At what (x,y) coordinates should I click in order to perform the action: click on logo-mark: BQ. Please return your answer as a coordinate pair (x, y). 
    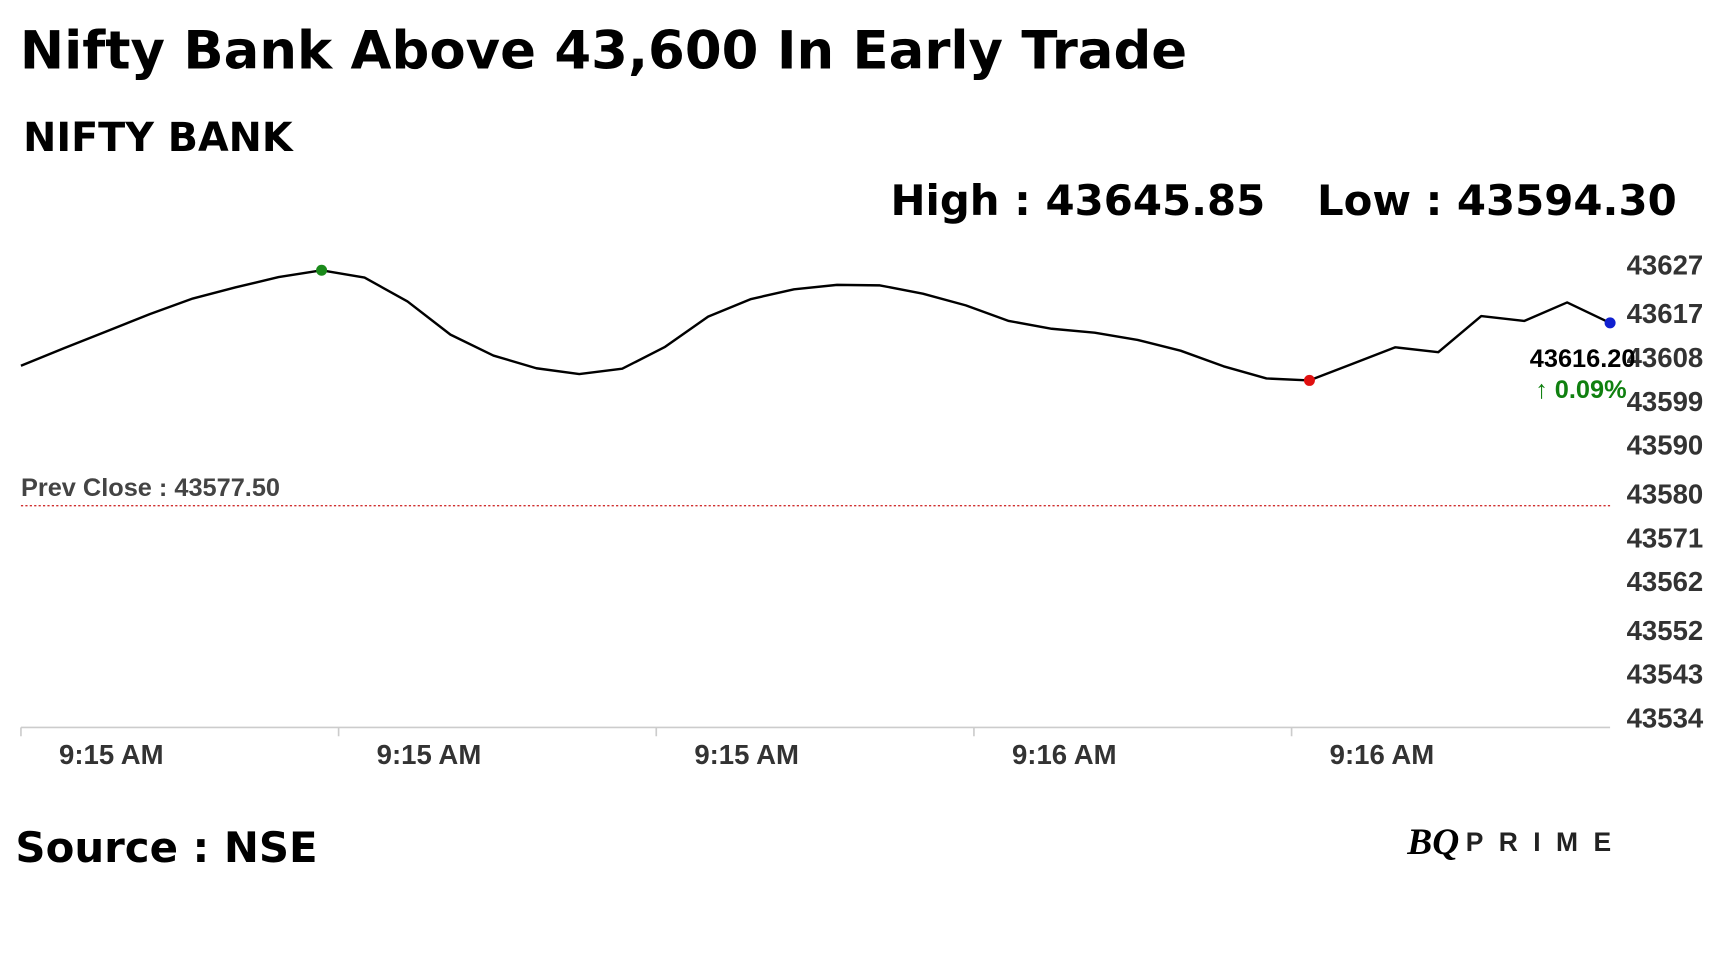
    Looking at the image, I should click on (1432, 842).